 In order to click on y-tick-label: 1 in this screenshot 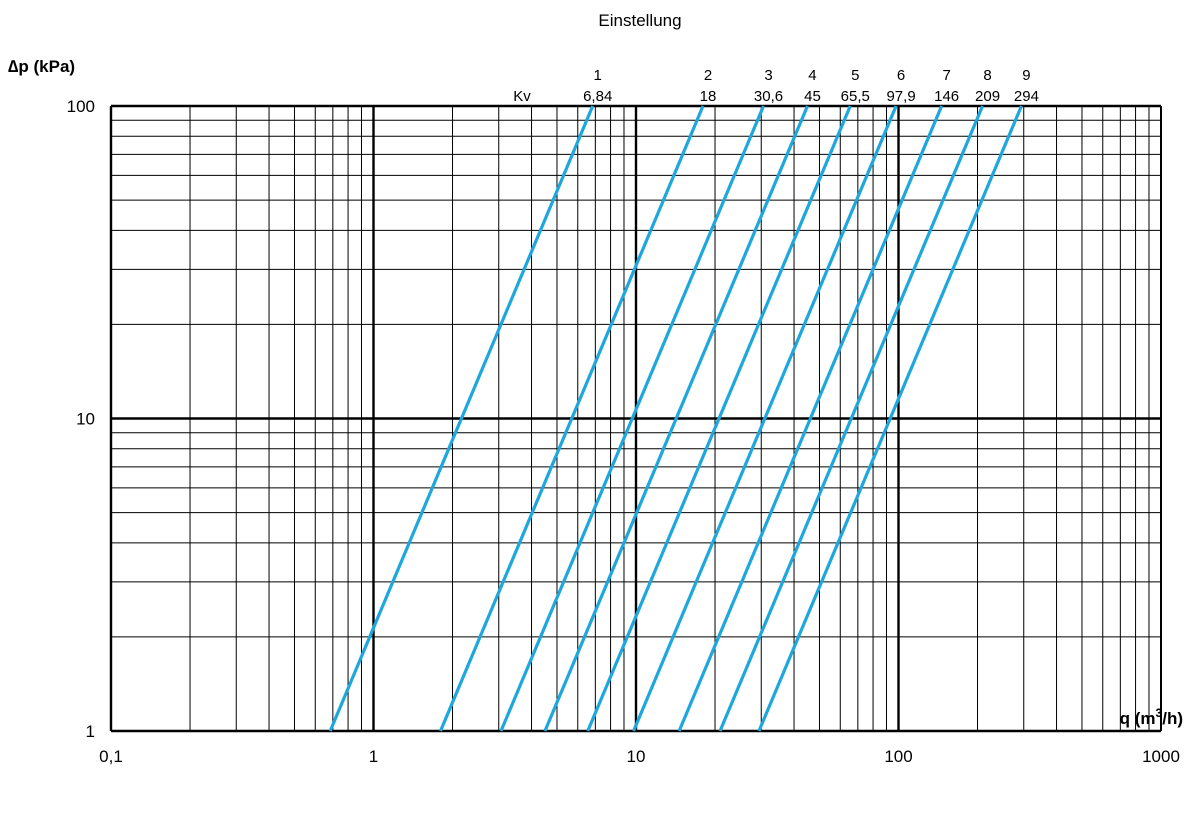, I will do `click(90, 731)`.